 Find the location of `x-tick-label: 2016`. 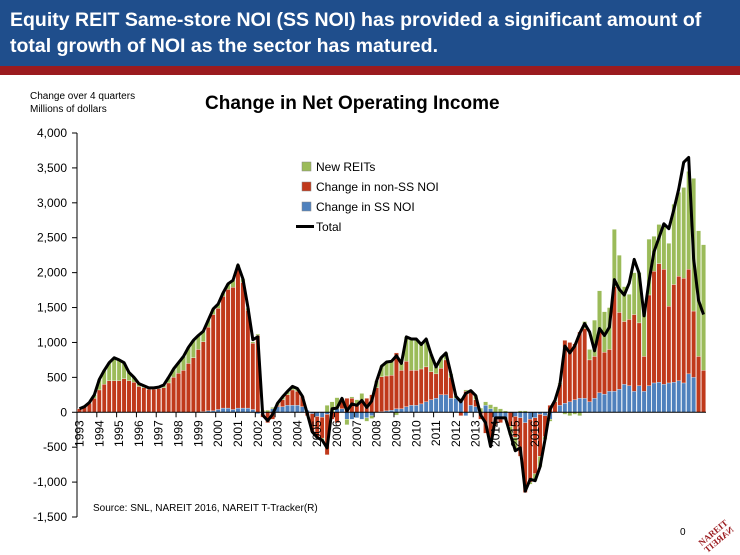

x-tick-label: 2016 is located at coordinates (535, 433).